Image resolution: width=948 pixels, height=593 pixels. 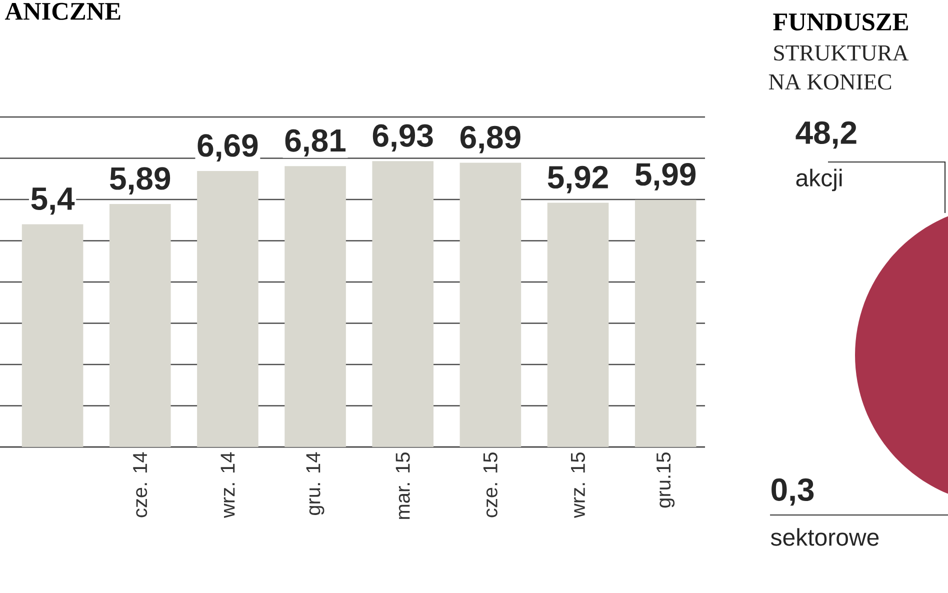 I want to click on x-tick-label: mar. 15, so click(x=403, y=485).